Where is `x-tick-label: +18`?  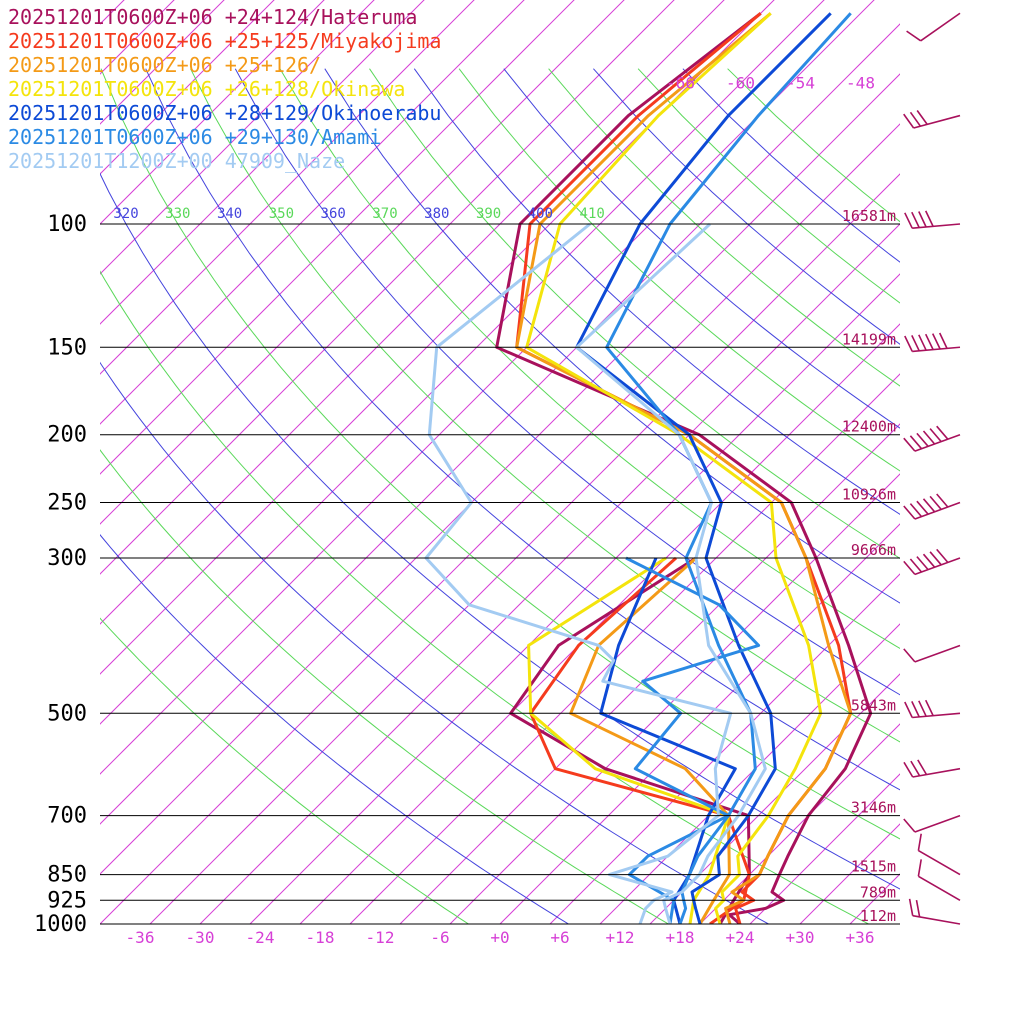
x-tick-label: +18 is located at coordinates (680, 937).